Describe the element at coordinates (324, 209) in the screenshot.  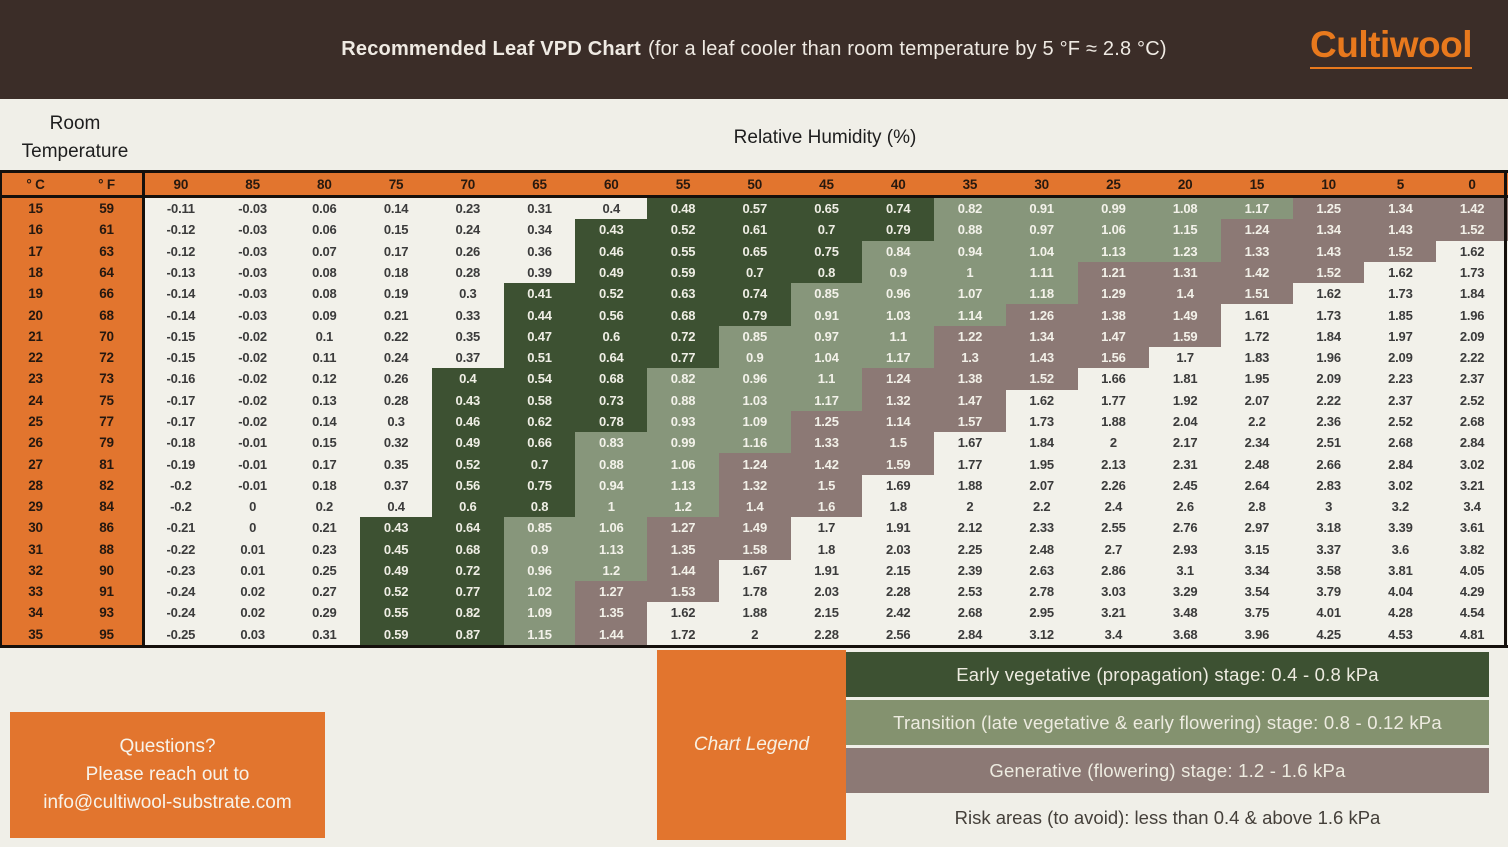
I see `vpd-cell: 0.06` at that location.